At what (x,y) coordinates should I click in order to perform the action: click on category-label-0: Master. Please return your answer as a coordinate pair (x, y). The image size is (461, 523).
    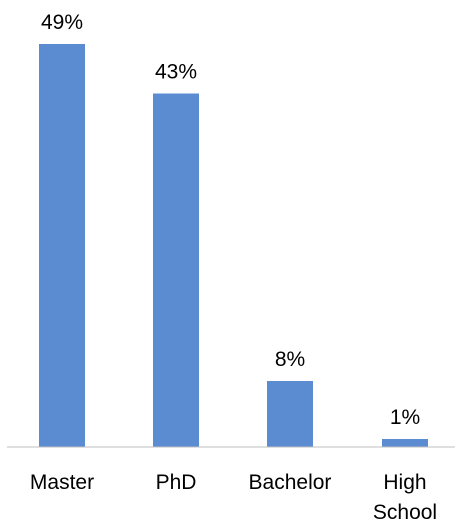
    Looking at the image, I should click on (62, 482).